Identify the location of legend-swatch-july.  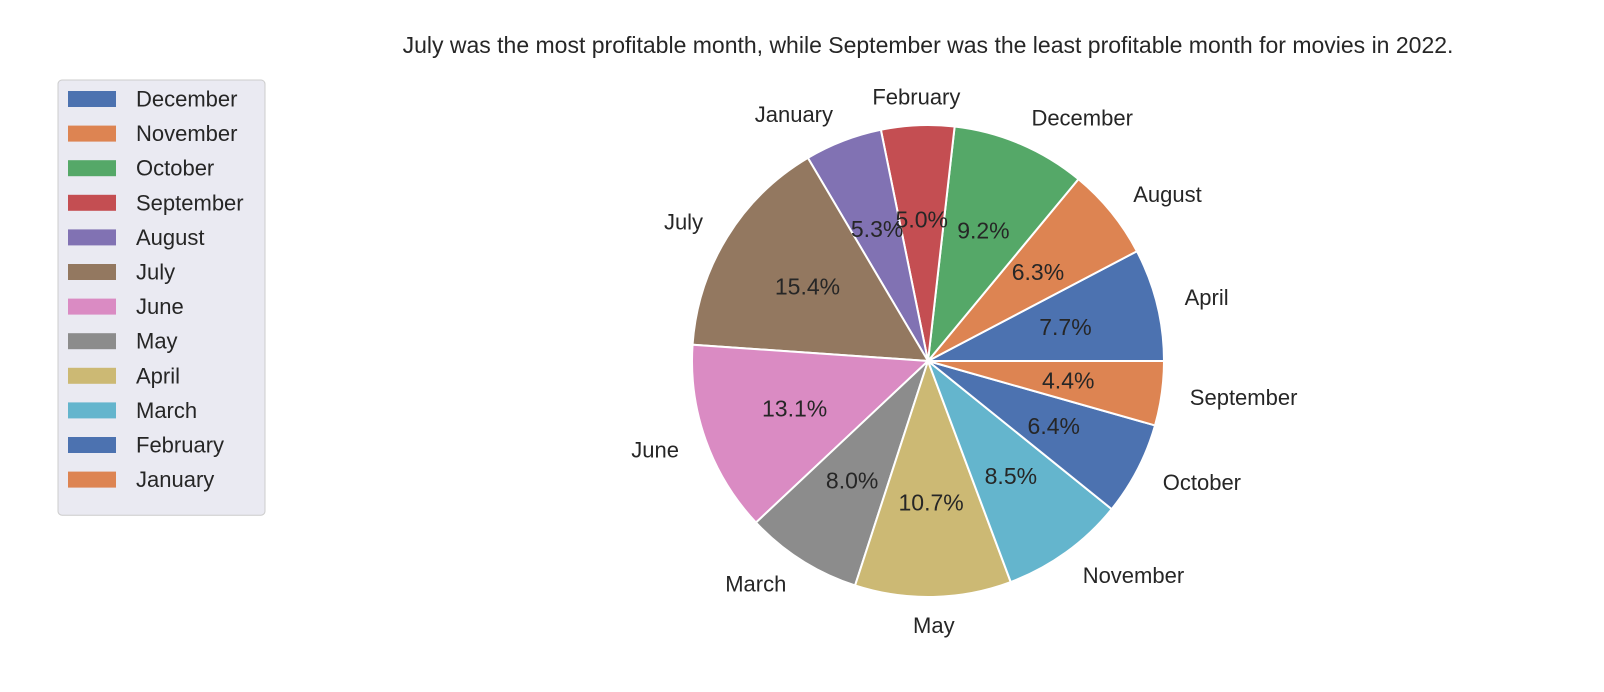
(92, 272).